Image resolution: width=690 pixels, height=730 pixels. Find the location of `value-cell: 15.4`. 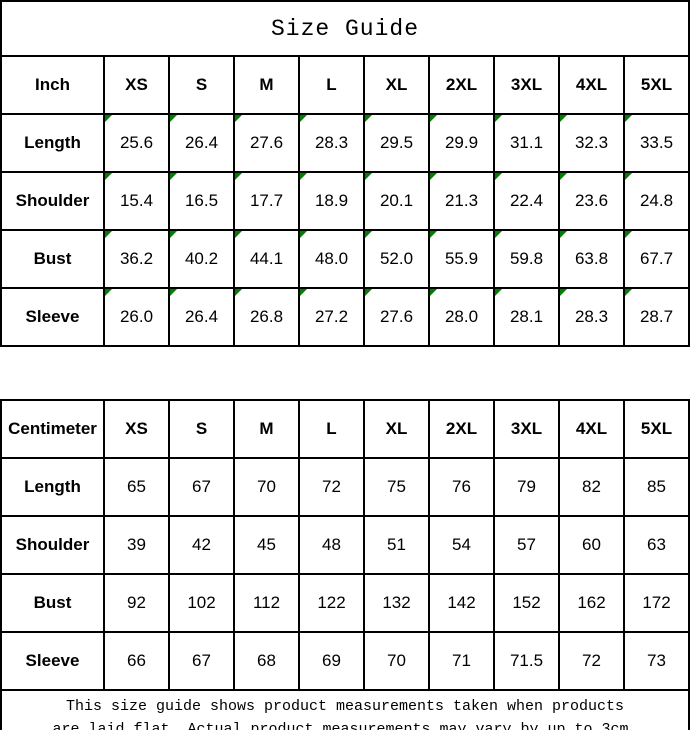

value-cell: 15.4 is located at coordinates (136, 201).